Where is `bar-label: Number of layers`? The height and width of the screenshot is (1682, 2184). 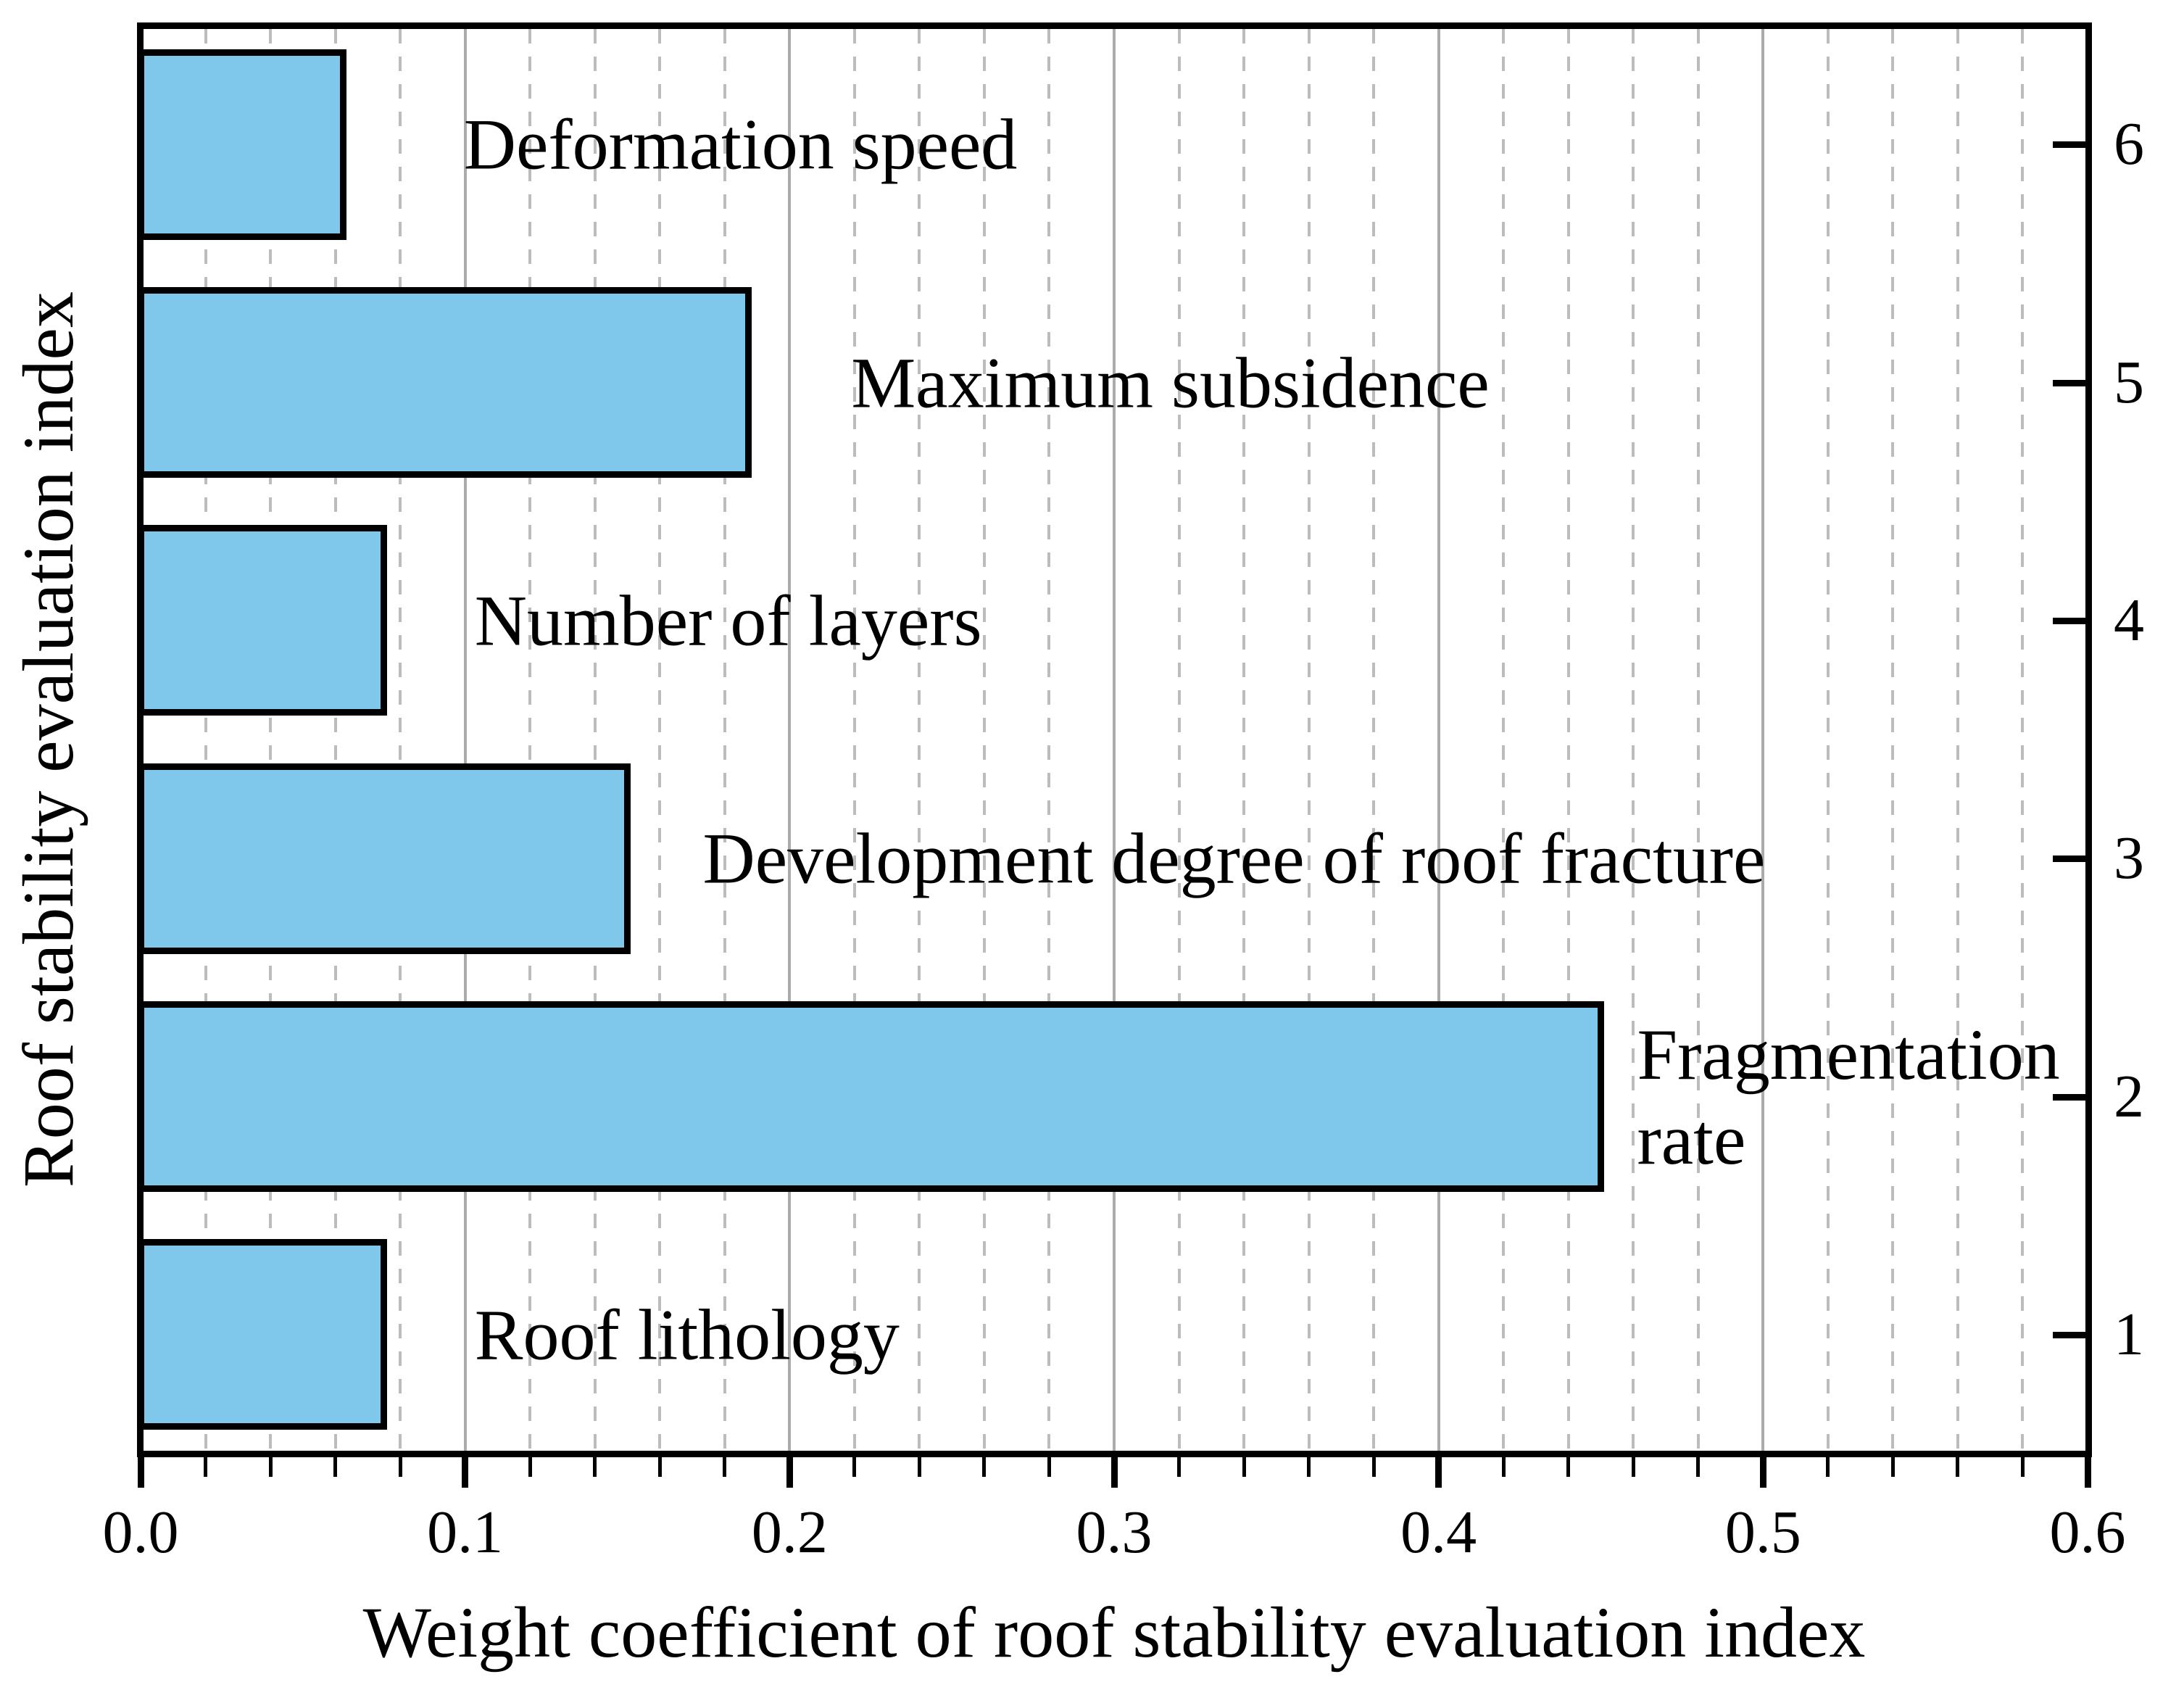
bar-label: Number of layers is located at coordinates (728, 620).